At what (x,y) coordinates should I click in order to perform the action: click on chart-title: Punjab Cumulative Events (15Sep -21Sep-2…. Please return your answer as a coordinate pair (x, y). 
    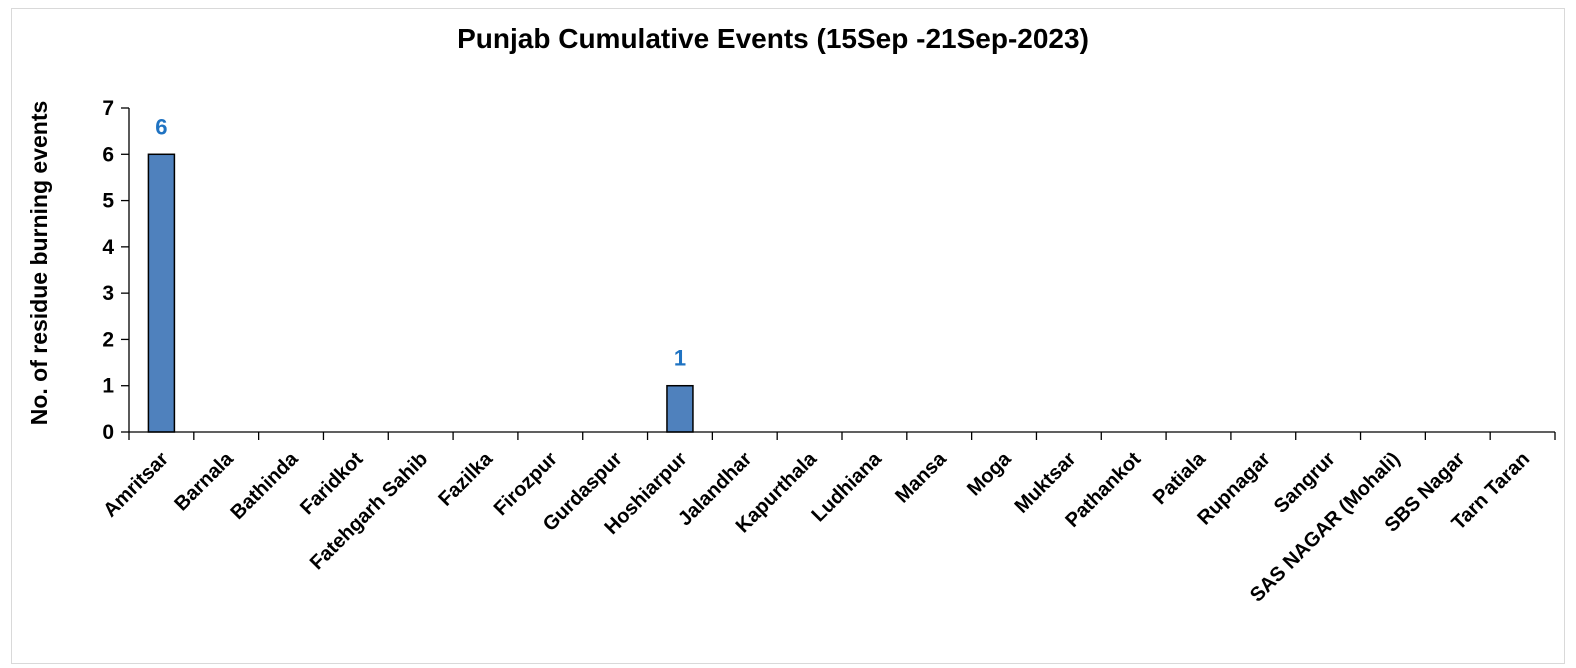
    Looking at the image, I should click on (773, 38).